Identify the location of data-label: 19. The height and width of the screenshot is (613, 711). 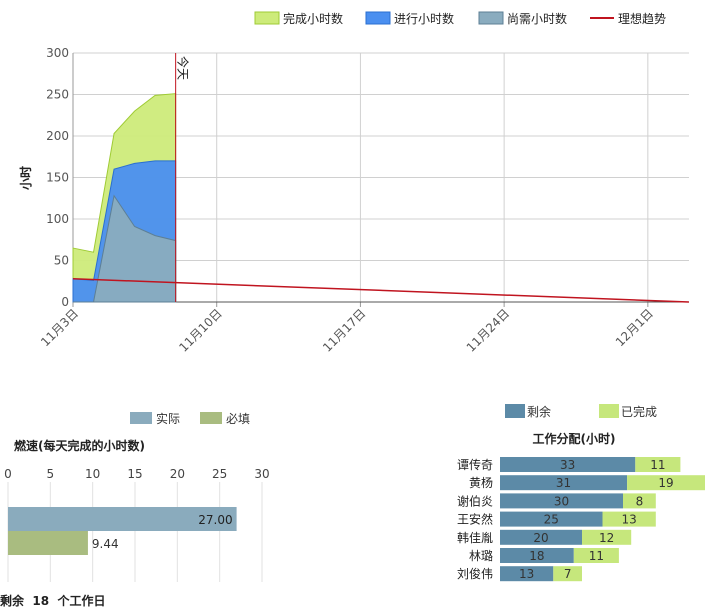
(665, 483).